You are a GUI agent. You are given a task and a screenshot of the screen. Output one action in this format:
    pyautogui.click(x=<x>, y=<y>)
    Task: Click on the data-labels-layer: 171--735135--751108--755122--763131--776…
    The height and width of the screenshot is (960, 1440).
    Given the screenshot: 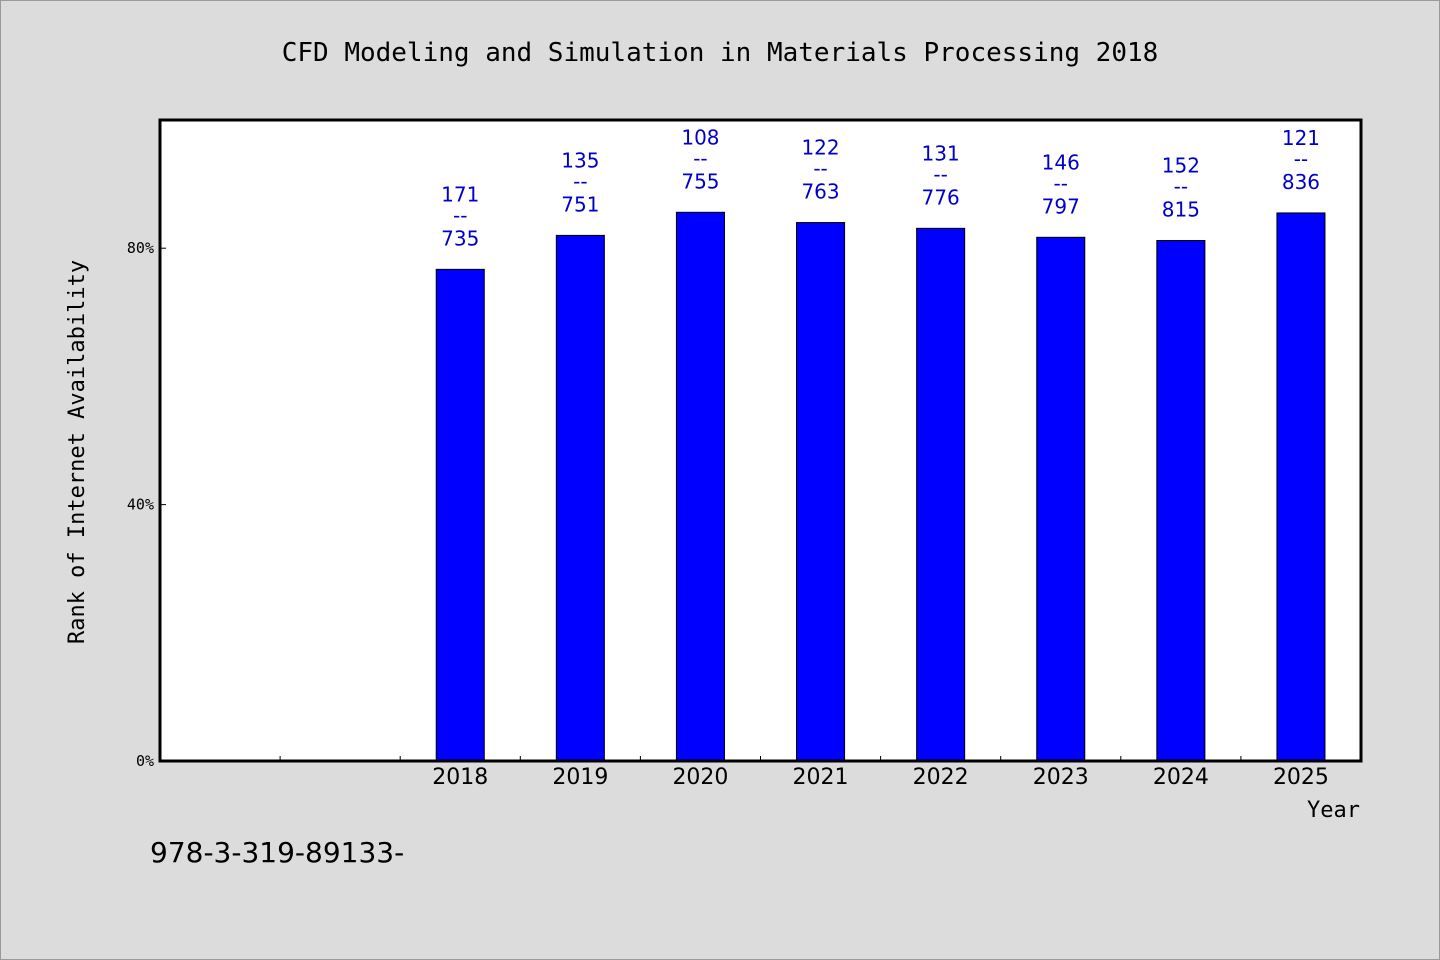 What is the action you would take?
    pyautogui.click(x=880, y=187)
    